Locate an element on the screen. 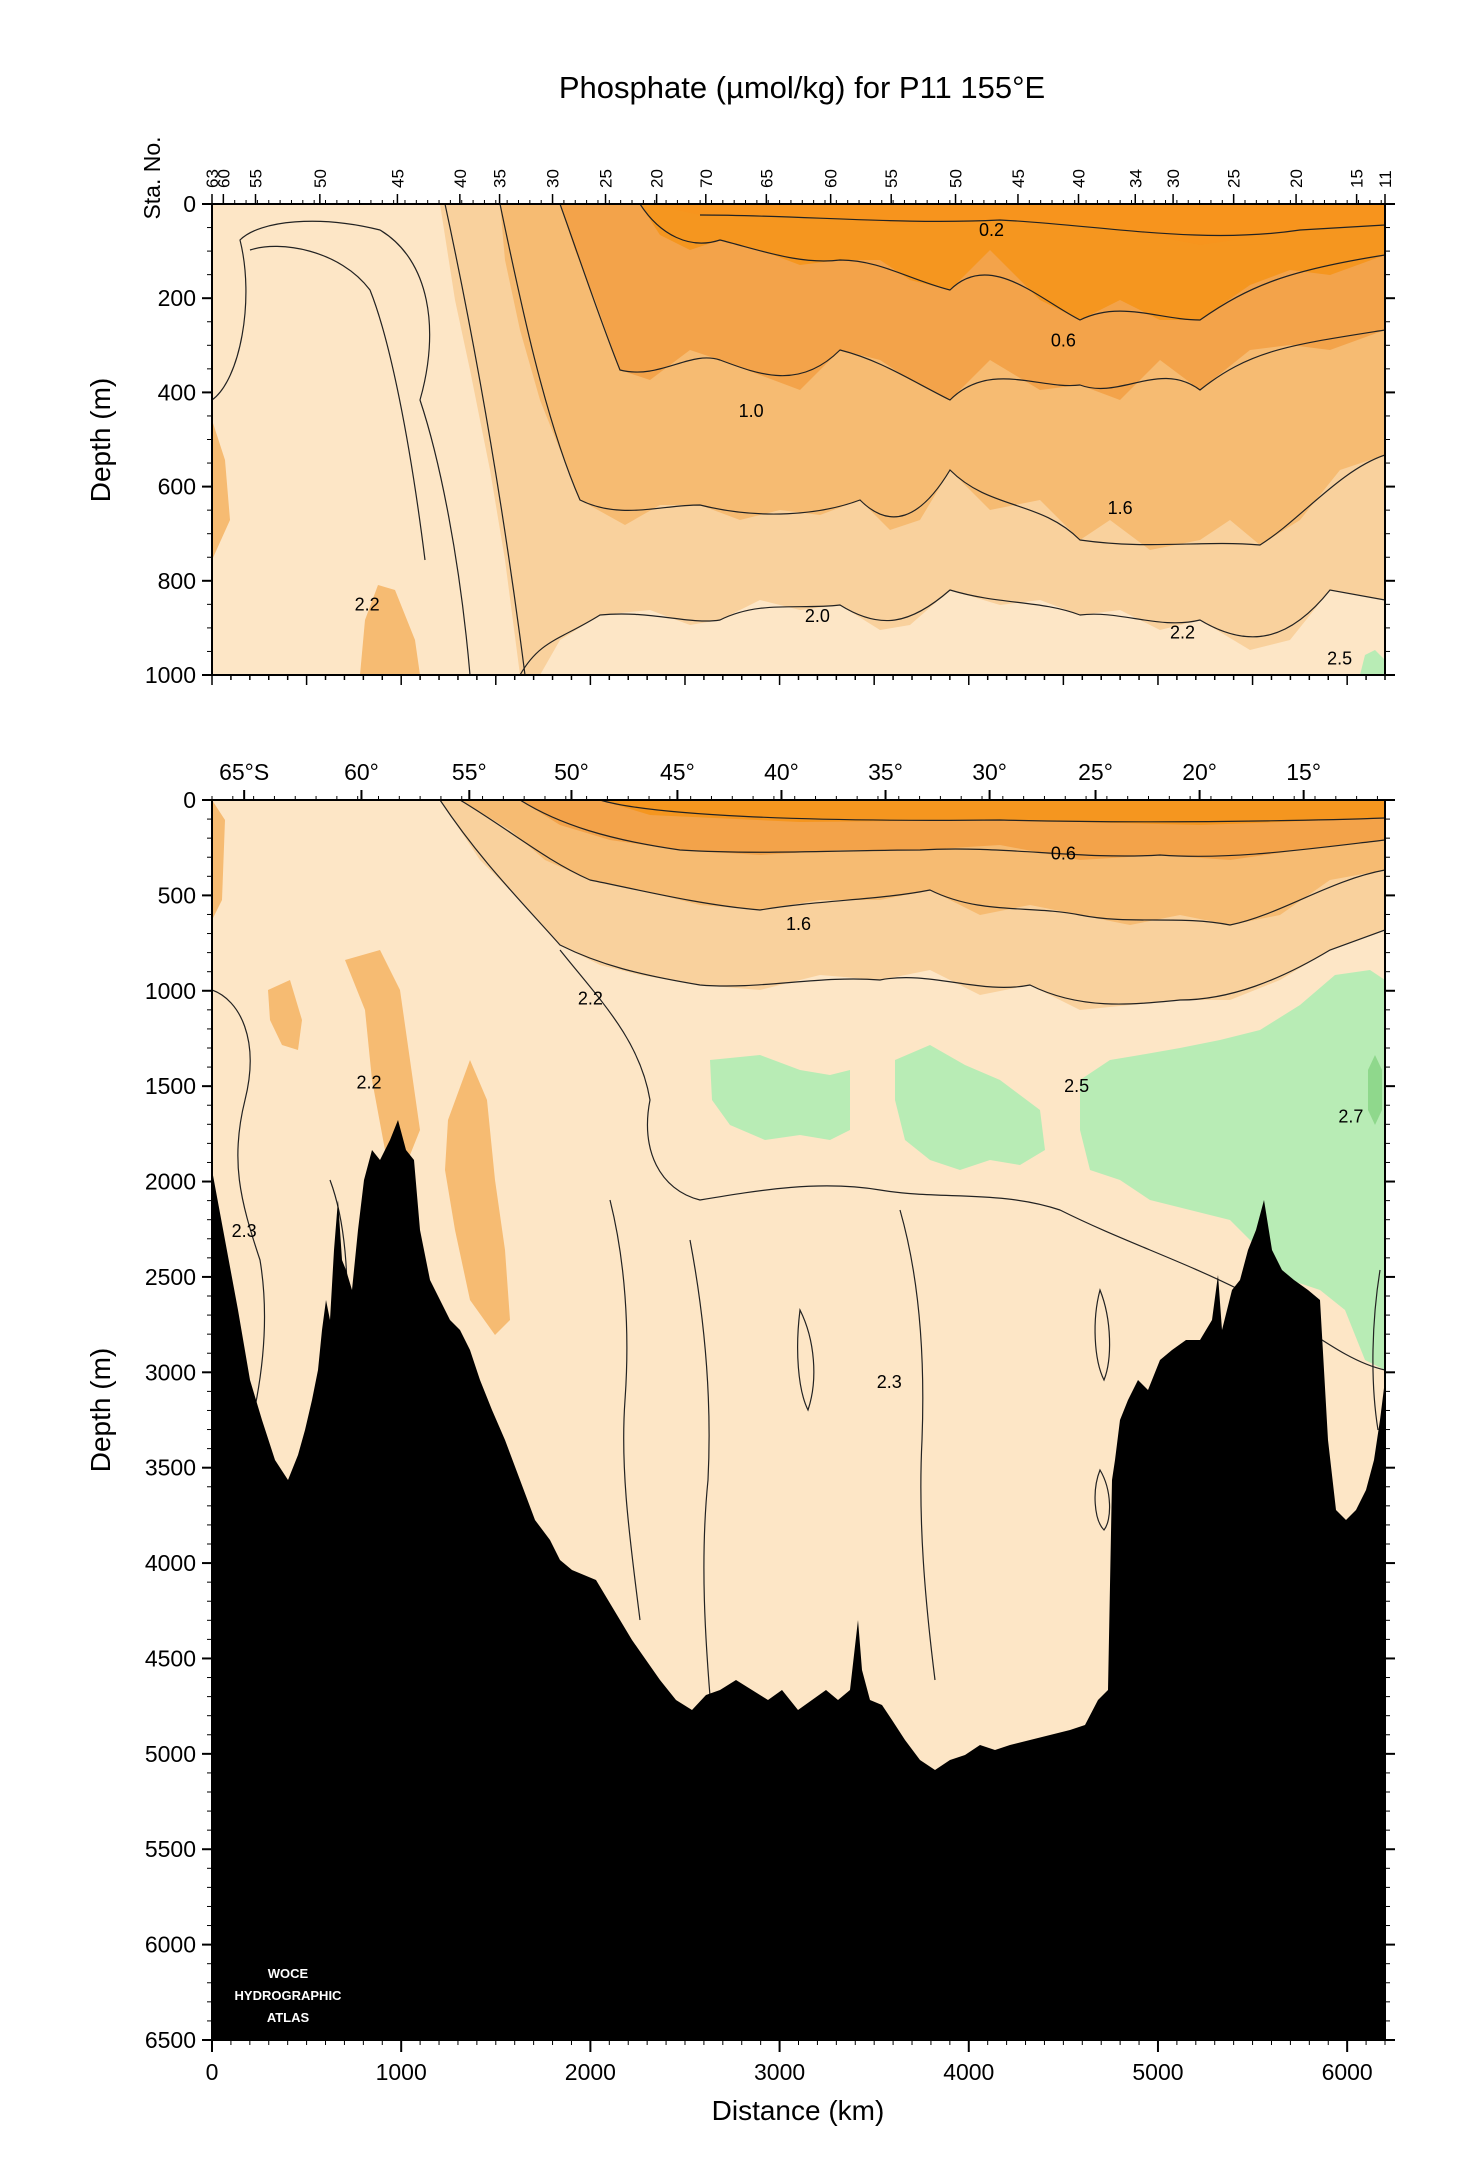 The width and height of the screenshot is (1472, 2181). x-tick-label: 1000 is located at coordinates (401, 2072).